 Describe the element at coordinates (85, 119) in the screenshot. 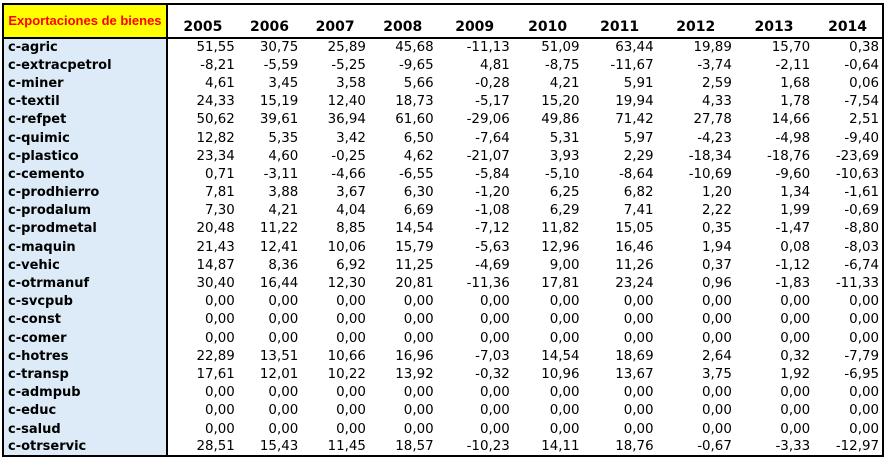

I see `row-label: c-refpet` at that location.